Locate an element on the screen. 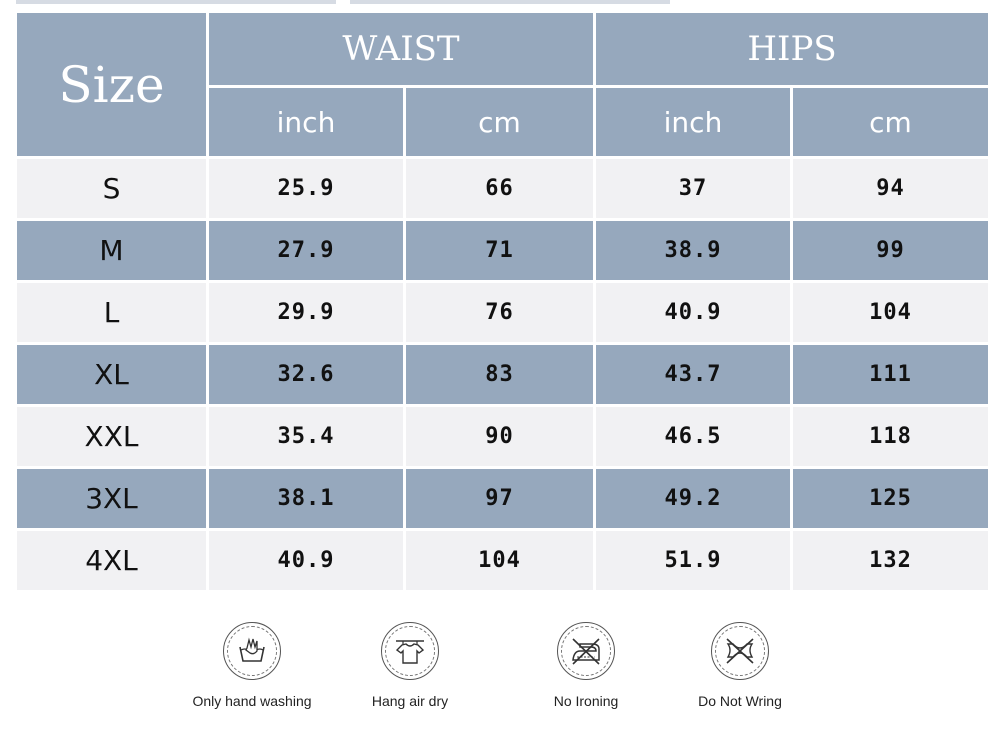 The height and width of the screenshot is (736, 1000). waist-cm-cell: 83 is located at coordinates (499, 374).